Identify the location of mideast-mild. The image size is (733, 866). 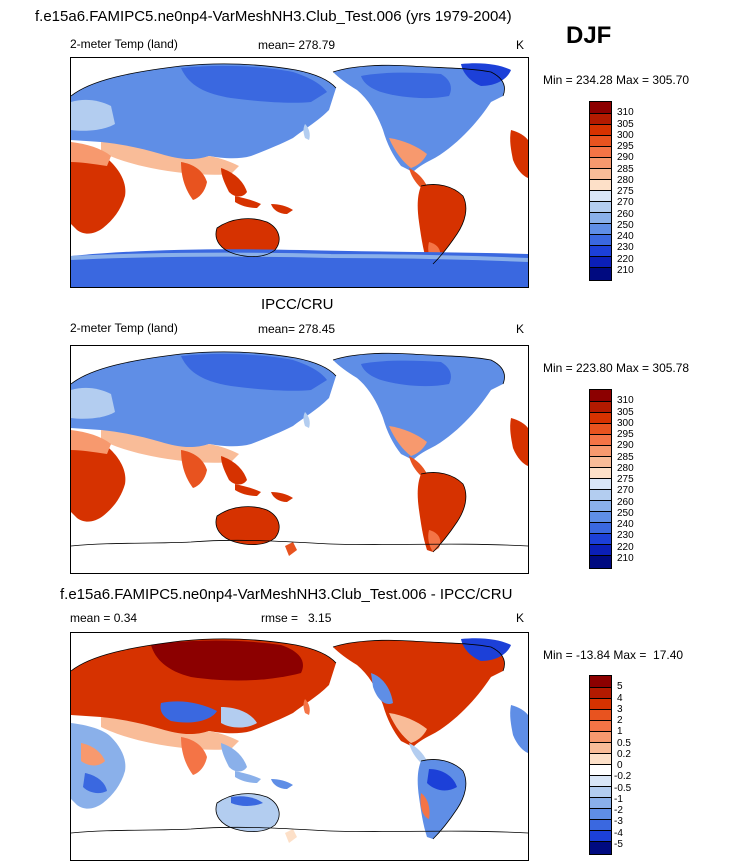
(170, 733).